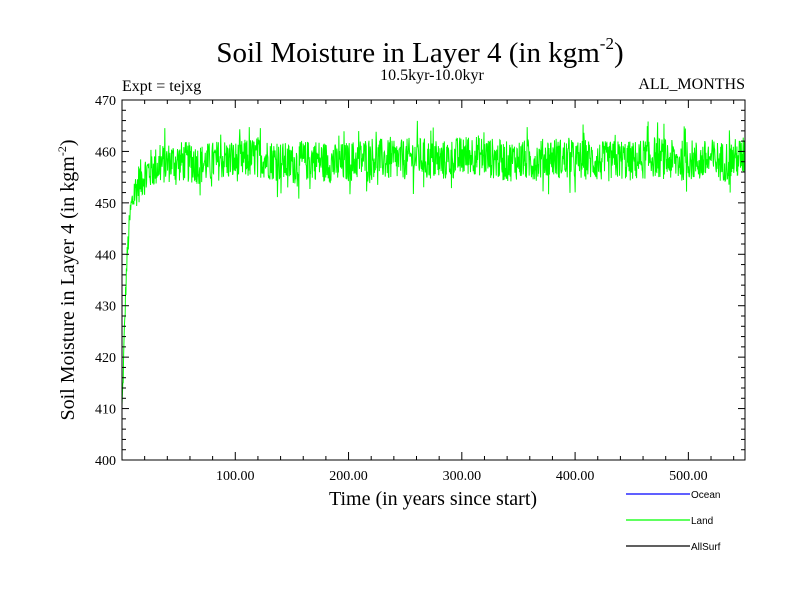 The image size is (800, 600). I want to click on y-tick-label: 440, so click(105, 255).